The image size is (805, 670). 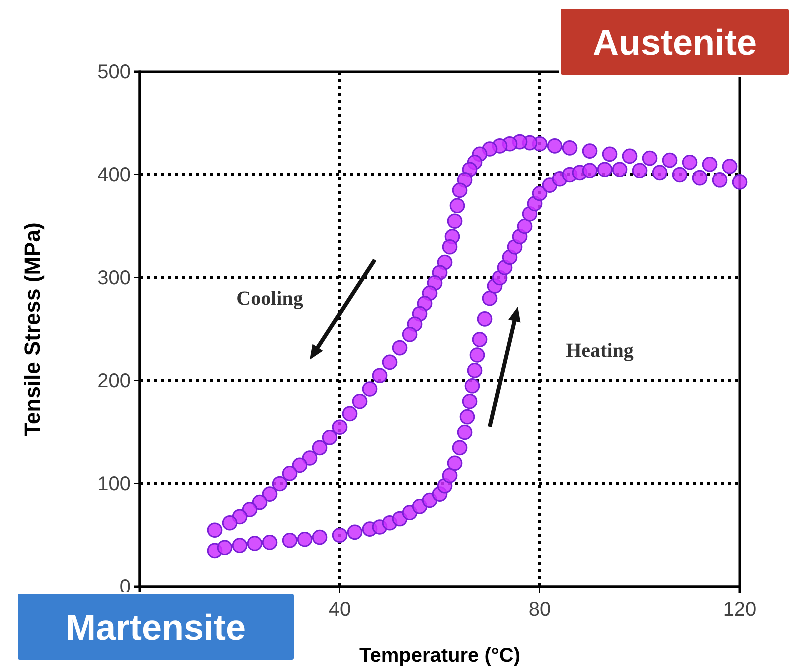 What do you see at coordinates (675, 42) in the screenshot?
I see `text: Austenite` at bounding box center [675, 42].